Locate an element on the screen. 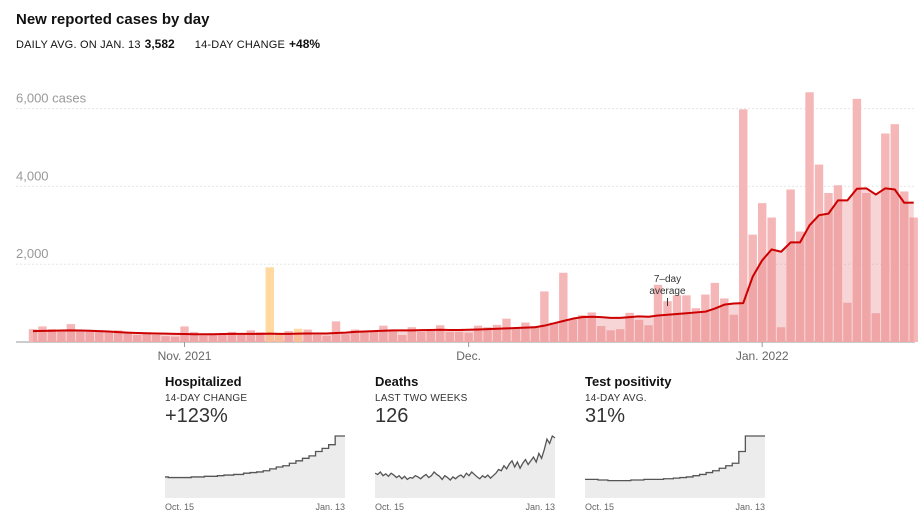 The height and width of the screenshot is (527, 919). hospitalized-sparkline: Oct. 15 Jan. 13 is located at coordinates (255, 473).